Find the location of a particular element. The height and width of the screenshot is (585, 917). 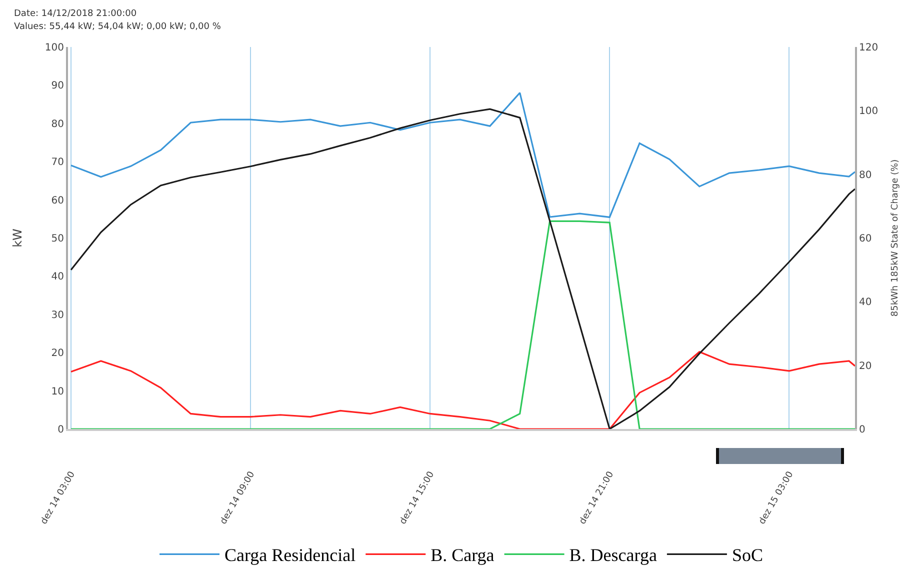

y2-tick-label: 20 is located at coordinates (865, 366).